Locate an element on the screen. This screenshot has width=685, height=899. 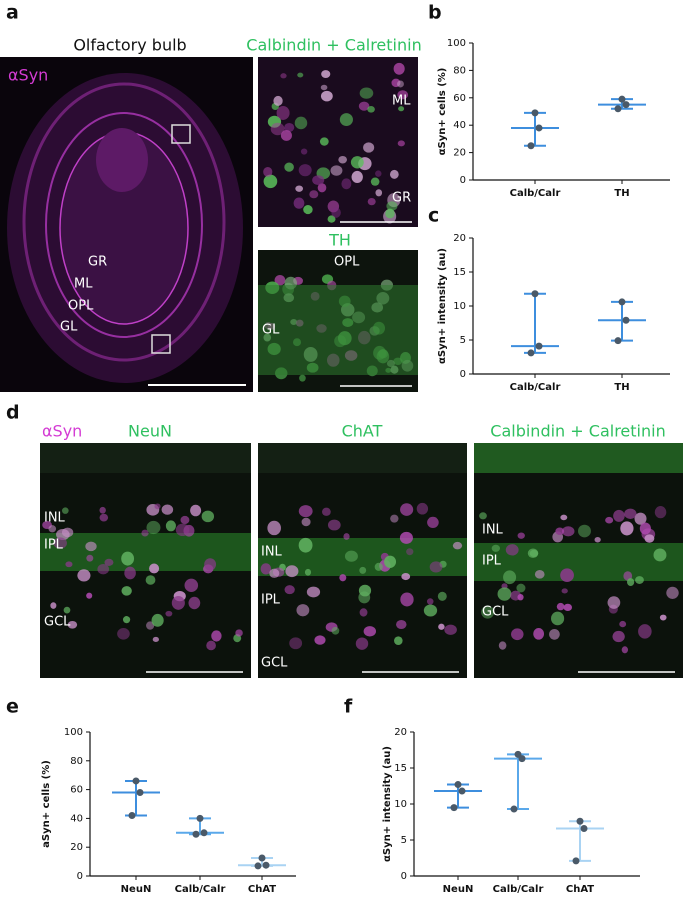
x-tick-label: NeuN is located at coordinates (136, 889).